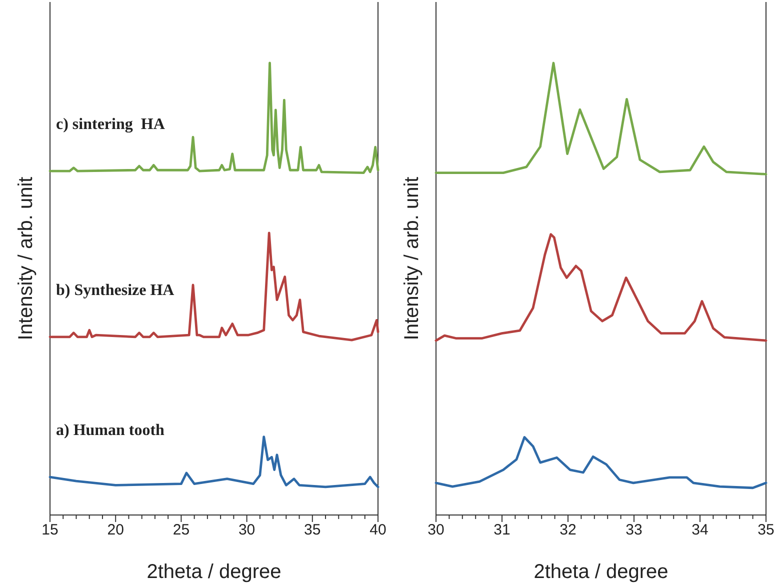  Describe the element at coordinates (110, 431) in the screenshot. I see `text: a) Human tooth` at that location.